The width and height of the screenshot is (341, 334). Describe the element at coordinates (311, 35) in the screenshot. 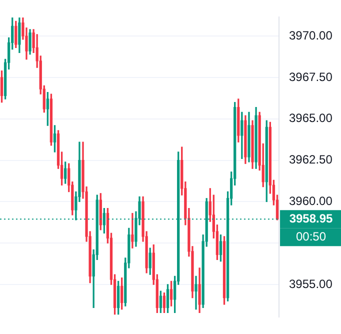

I see `y-tick-label: 3970.00` at that location.